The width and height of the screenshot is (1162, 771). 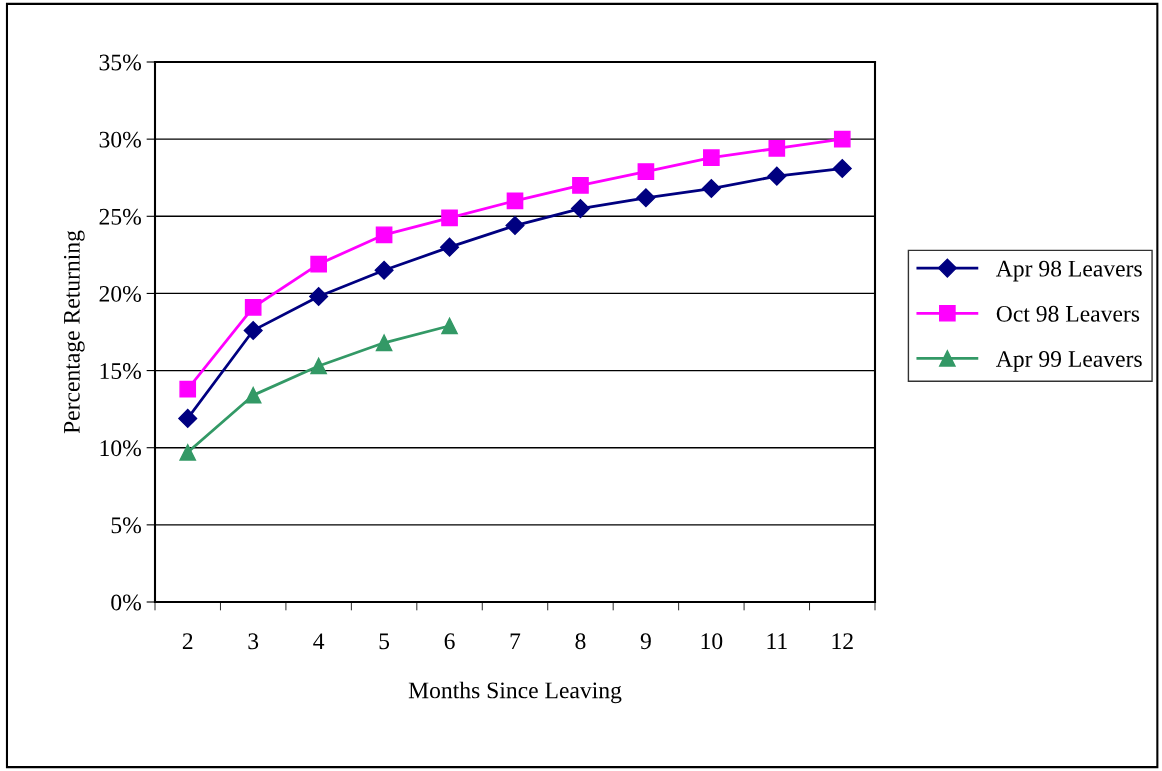 What do you see at coordinates (580, 641) in the screenshot?
I see `x-tick-label: 8` at bounding box center [580, 641].